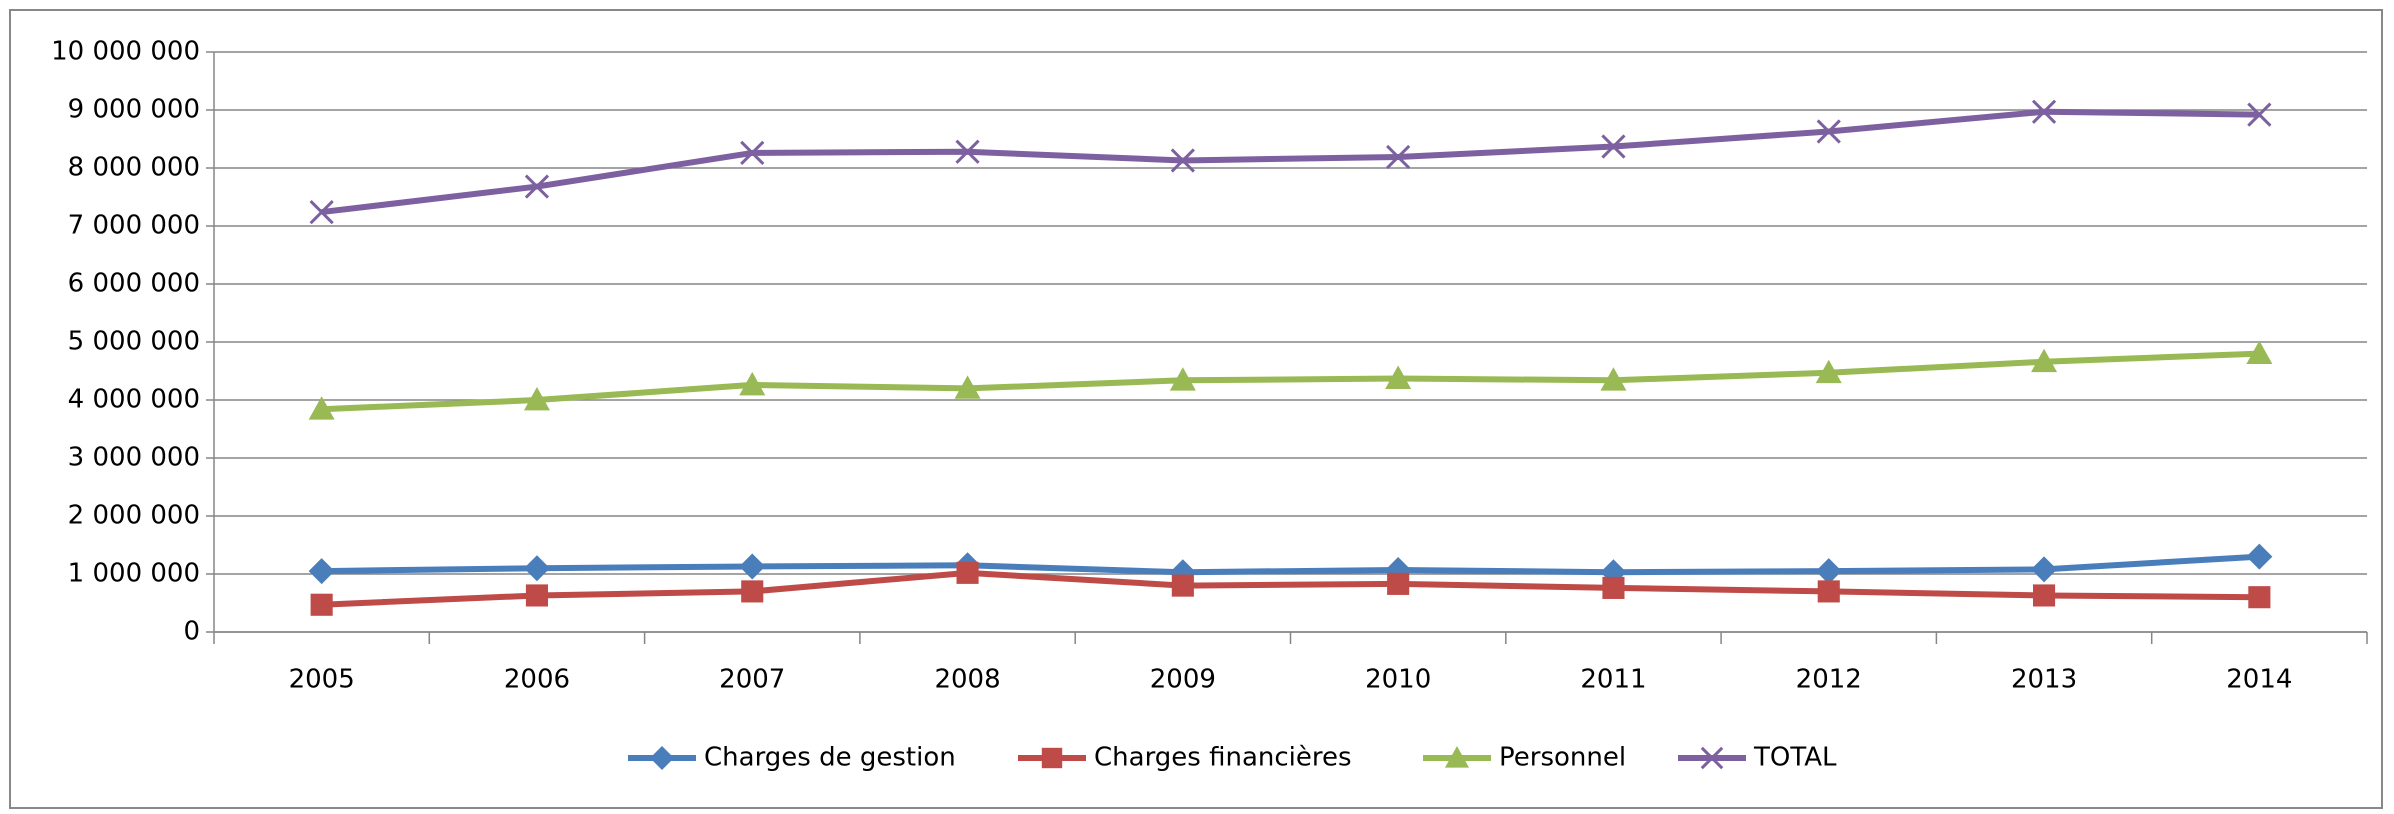 This screenshot has width=2394, height=814. I want to click on x-tick-label: 2013, so click(2044, 680).